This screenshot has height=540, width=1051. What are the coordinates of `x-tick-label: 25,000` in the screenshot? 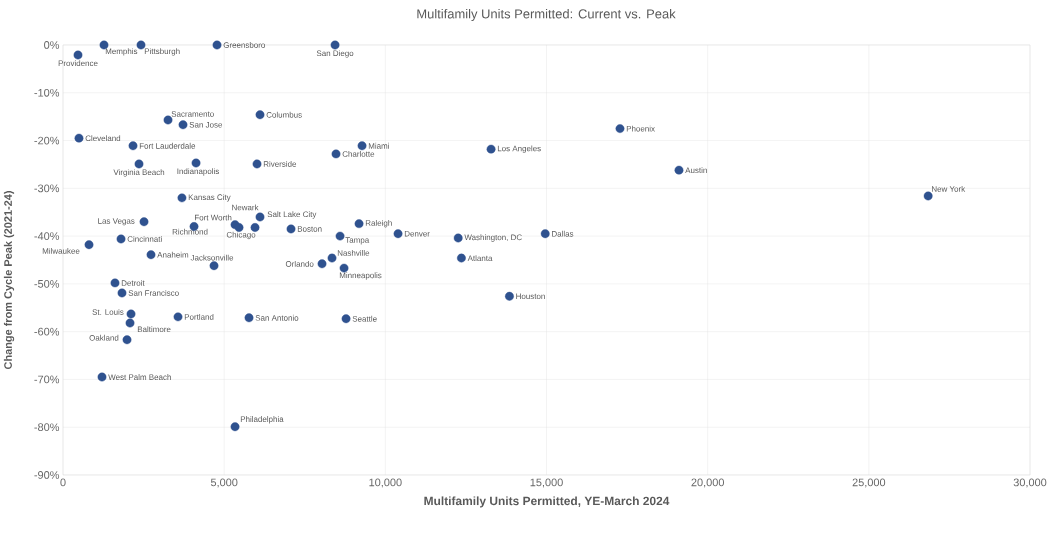 It's located at (869, 483).